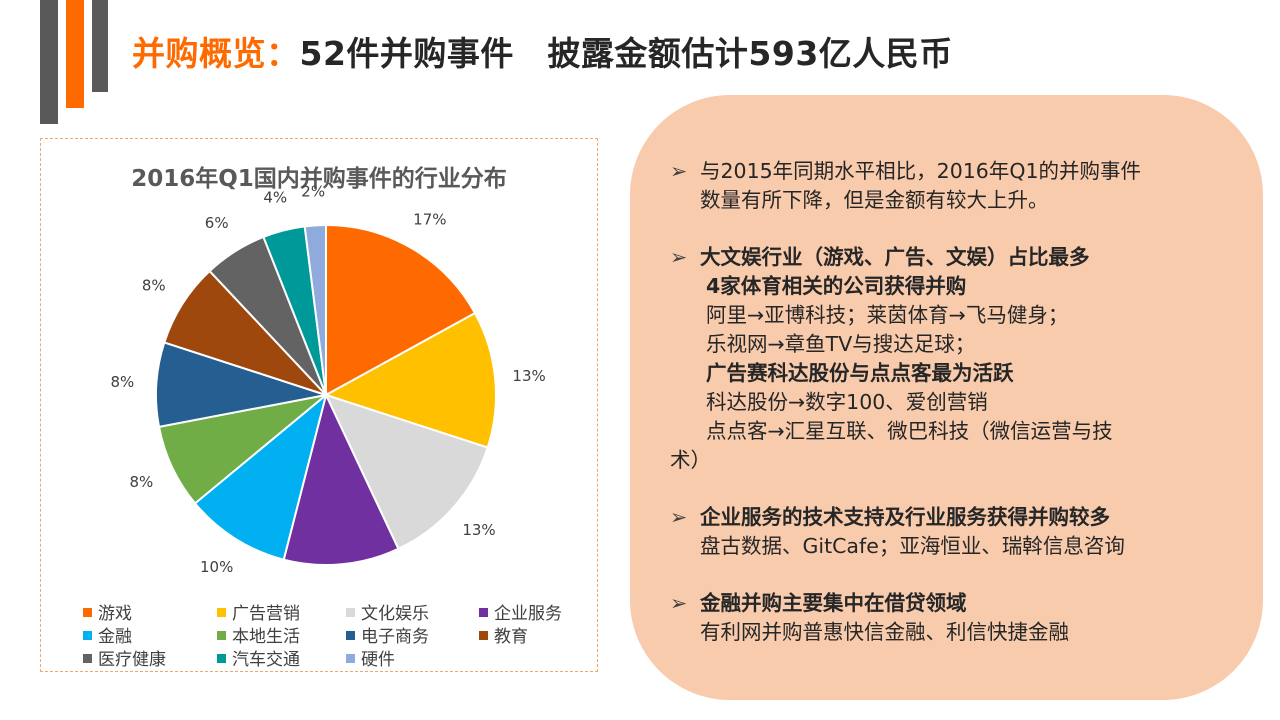 The width and height of the screenshot is (1280, 720). What do you see at coordinates (154, 286) in the screenshot?
I see `data-label-8: 8%` at bounding box center [154, 286].